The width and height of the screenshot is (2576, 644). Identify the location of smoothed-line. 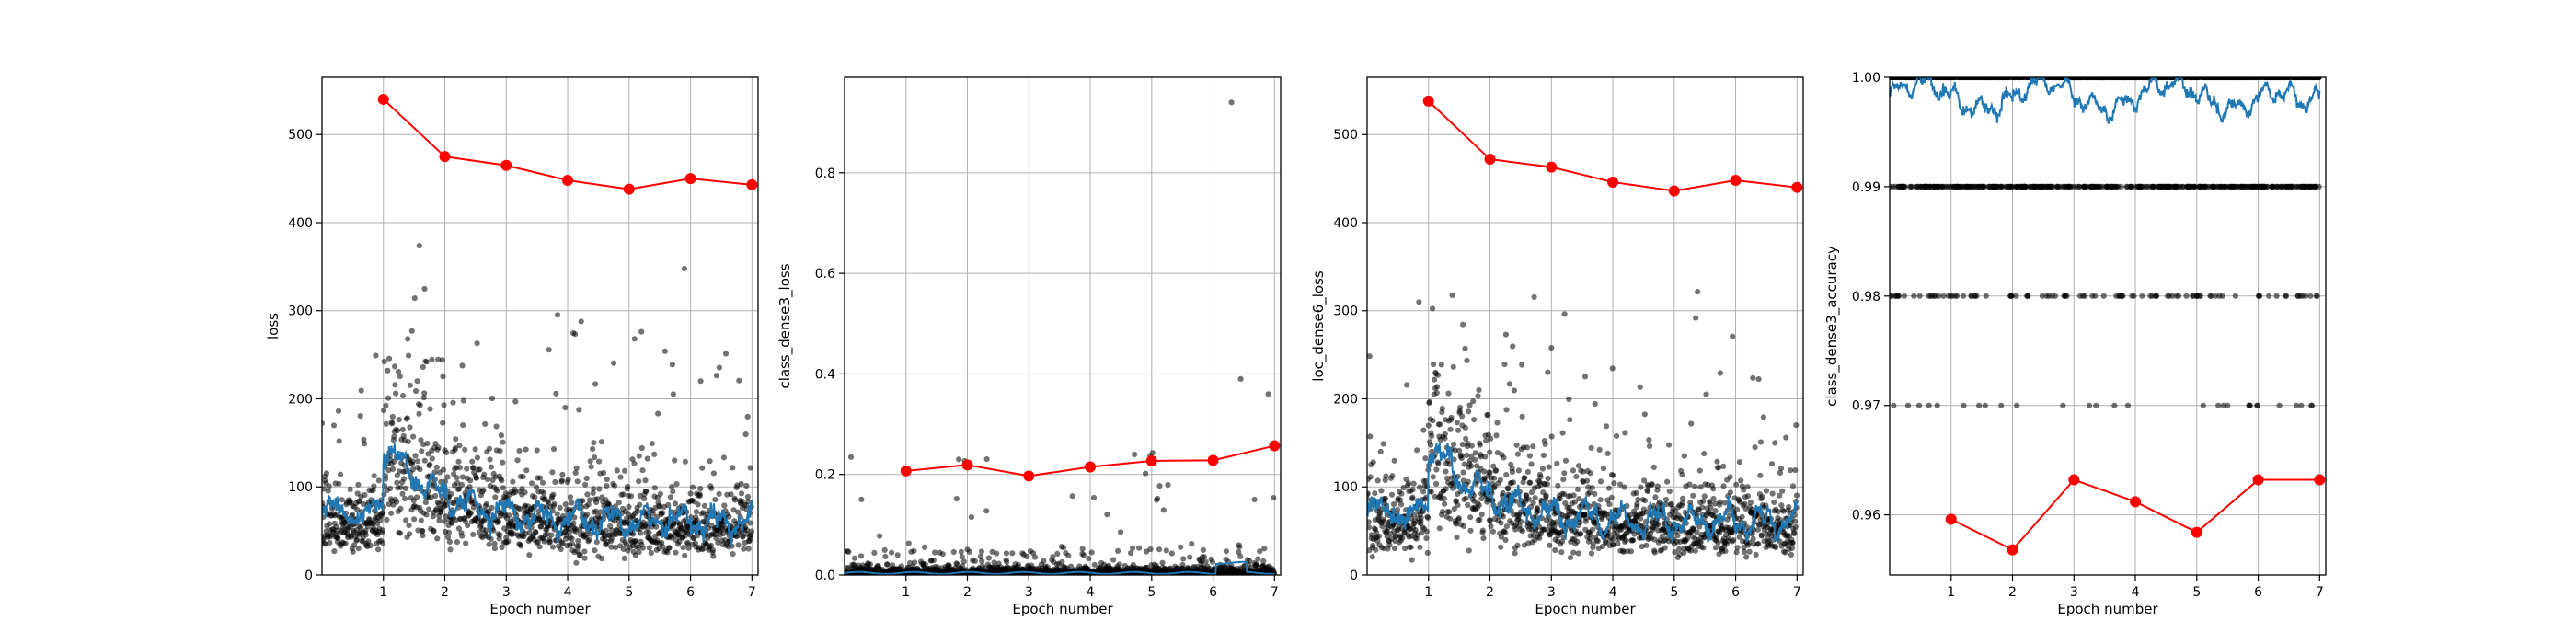
(1583, 493).